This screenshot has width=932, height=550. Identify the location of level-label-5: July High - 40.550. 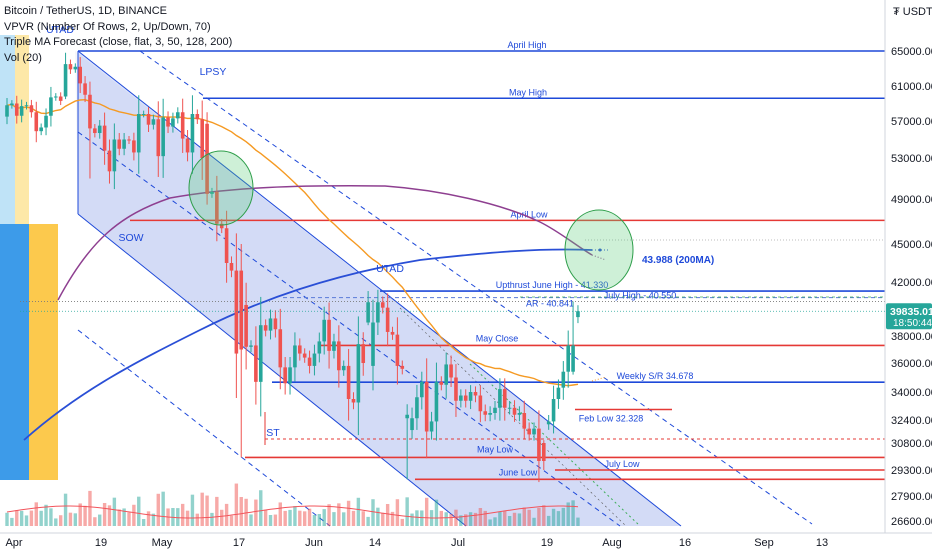
(640, 296).